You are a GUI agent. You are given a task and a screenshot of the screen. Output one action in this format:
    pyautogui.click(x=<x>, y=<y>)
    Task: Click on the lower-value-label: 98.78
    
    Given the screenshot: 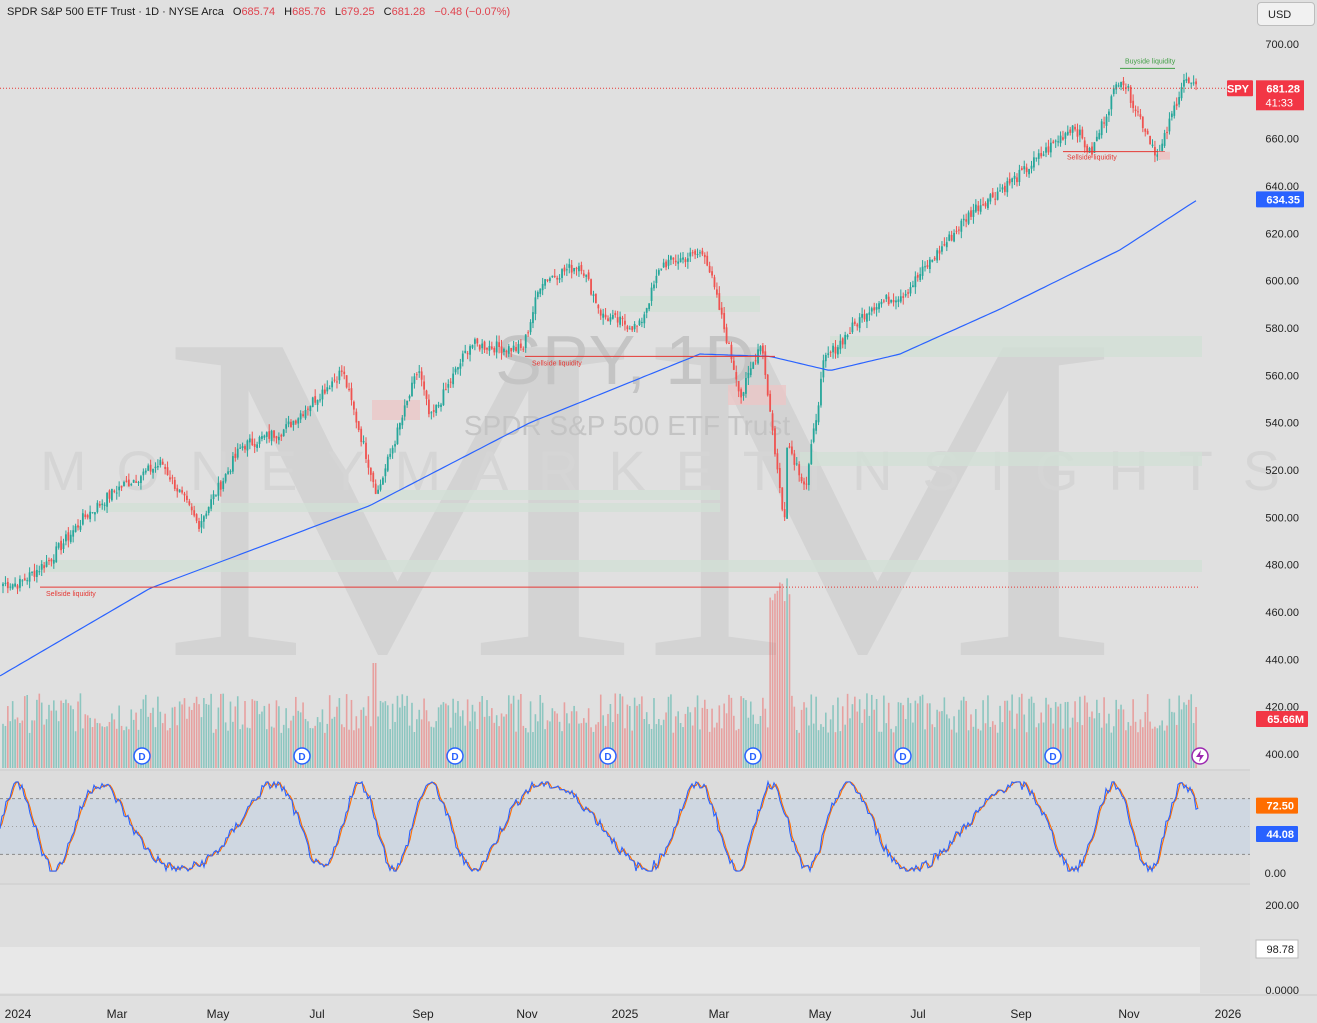 What is the action you would take?
    pyautogui.click(x=1280, y=950)
    